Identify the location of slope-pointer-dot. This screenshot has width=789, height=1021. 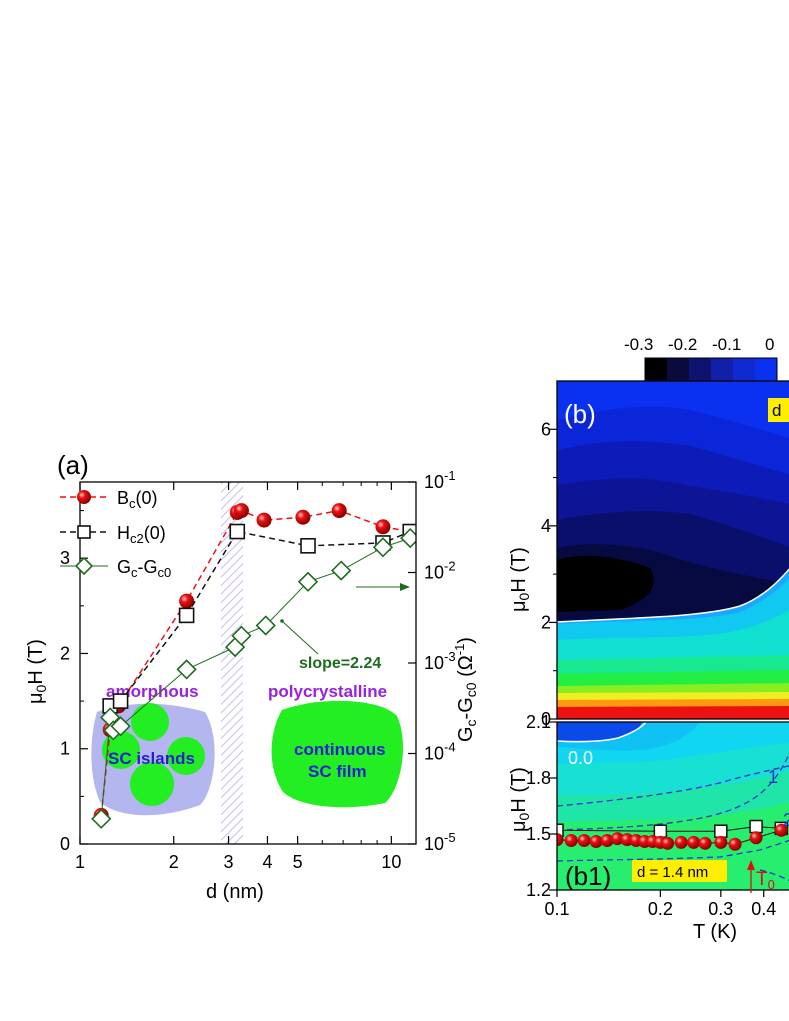
(282, 621).